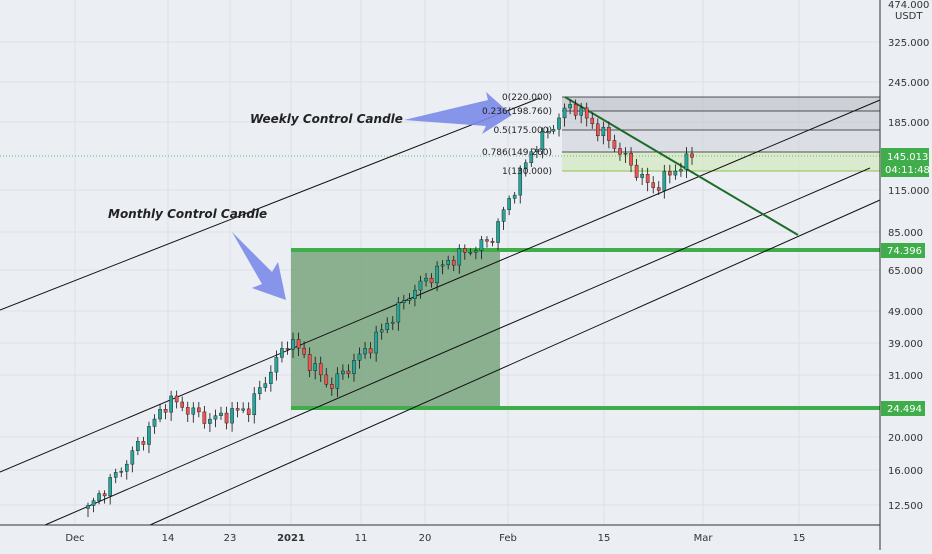 This screenshot has height=554, width=932. What do you see at coordinates (458, 113) in the screenshot?
I see `weekly-arrow` at bounding box center [458, 113].